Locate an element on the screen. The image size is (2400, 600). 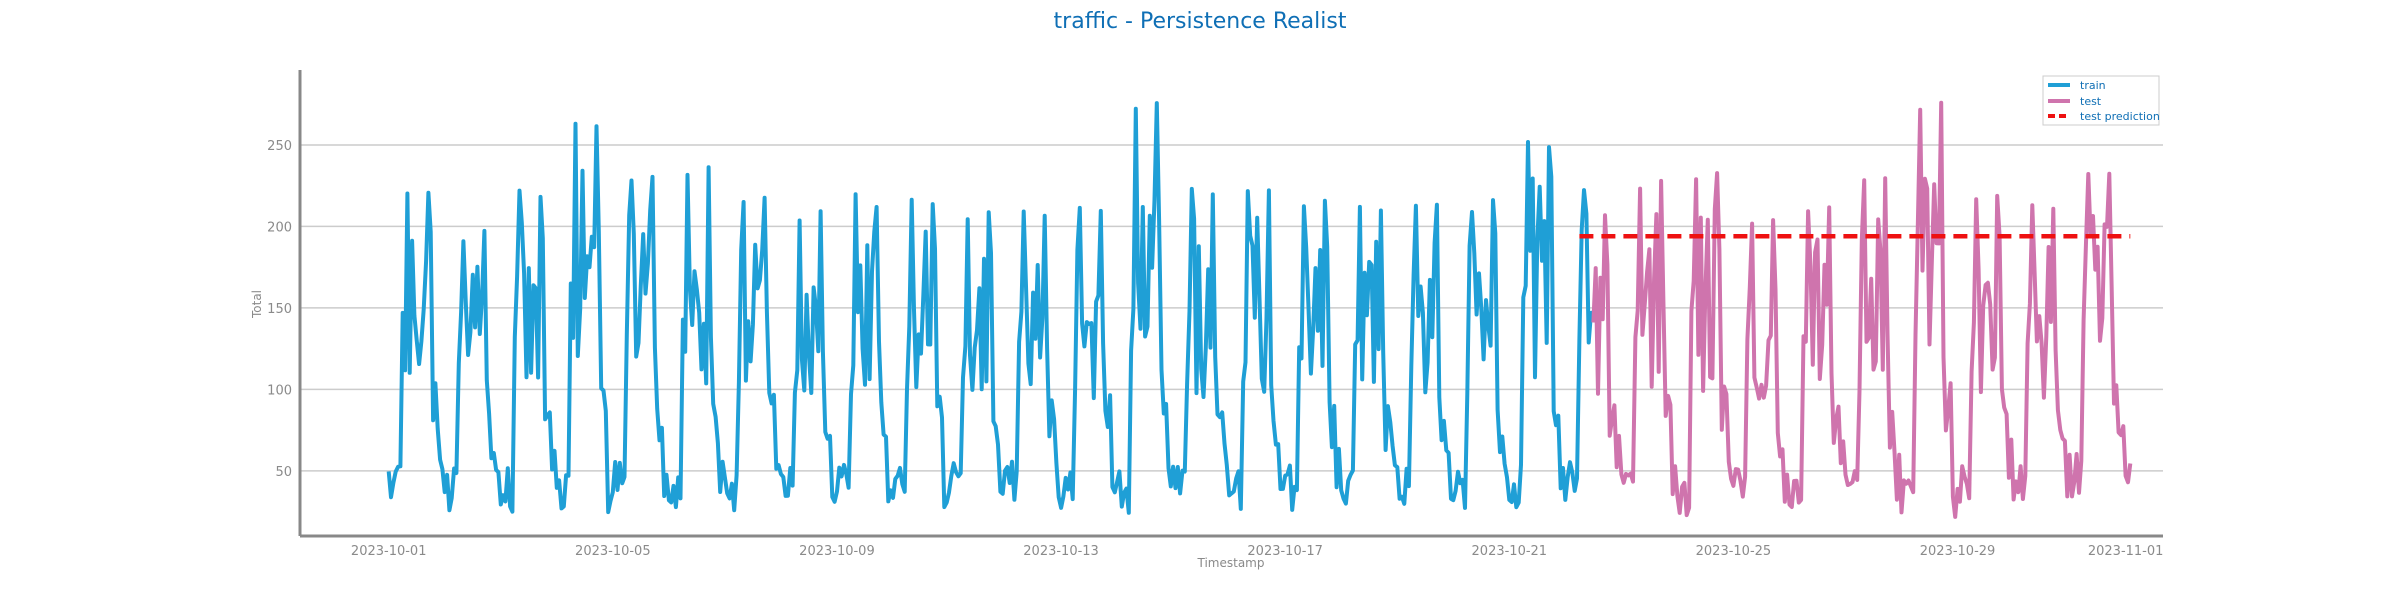
x-tick-label: 2023-10-17 is located at coordinates (1285, 551).